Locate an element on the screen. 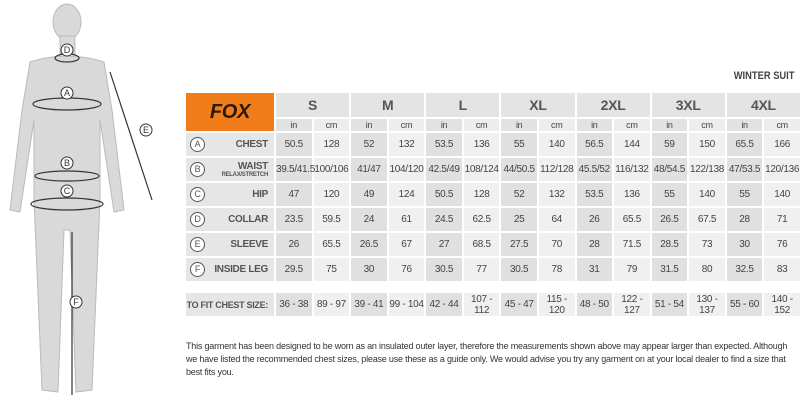  value-cell: 47/53.5 is located at coordinates (744, 169).